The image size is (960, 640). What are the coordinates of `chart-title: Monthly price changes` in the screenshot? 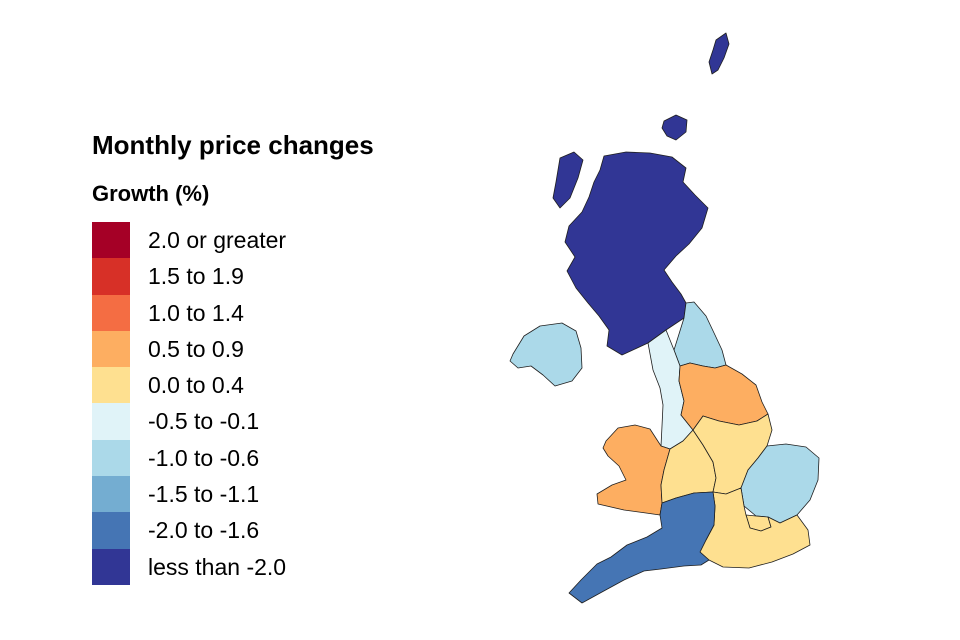 It's located at (233, 145).